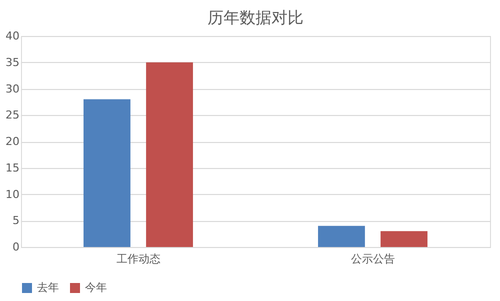 This screenshot has height=301, width=500. Describe the element at coordinates (138, 259) in the screenshot. I see `x-tick-label: 工作动态` at that location.